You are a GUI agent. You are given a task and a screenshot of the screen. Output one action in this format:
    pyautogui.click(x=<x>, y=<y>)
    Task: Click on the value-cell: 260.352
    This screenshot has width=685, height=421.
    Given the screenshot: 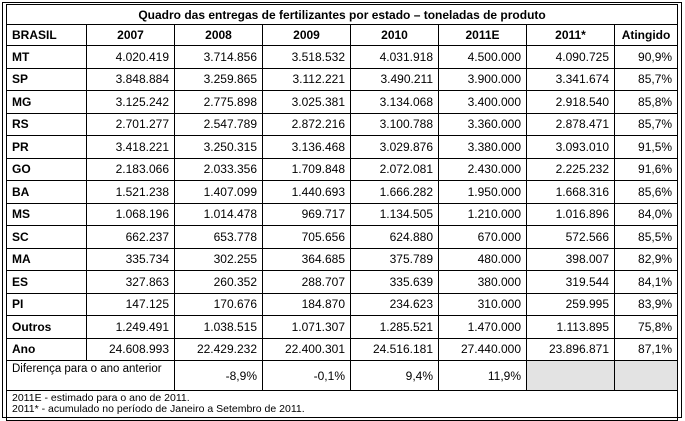 What is the action you would take?
    pyautogui.click(x=218, y=282)
    